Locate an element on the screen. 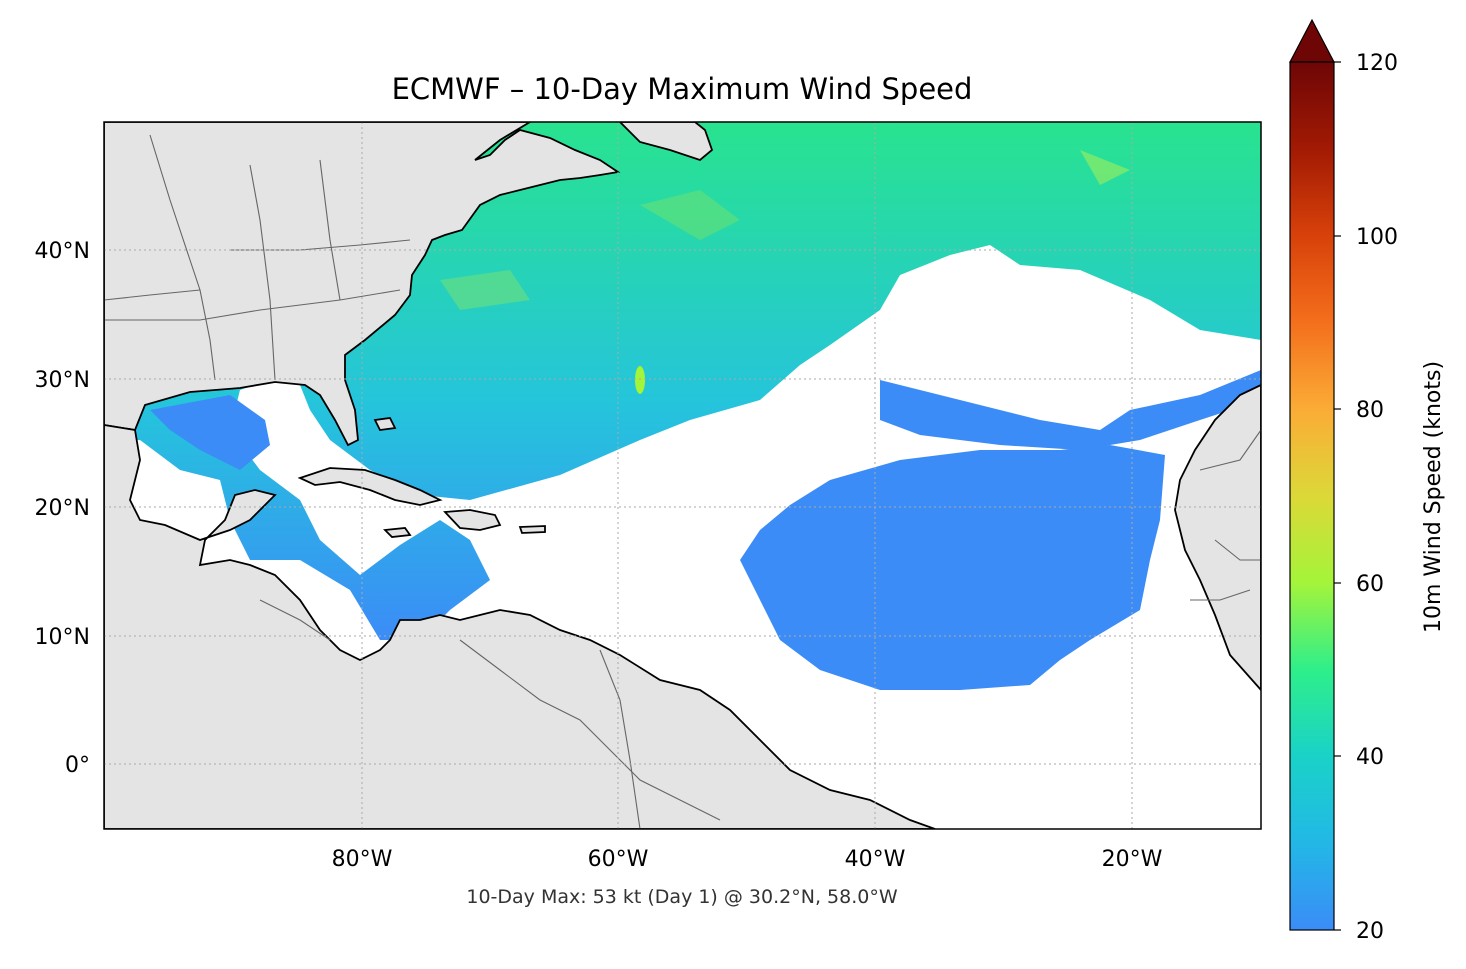  colorbar-tick-label: 120 is located at coordinates (1377, 63).